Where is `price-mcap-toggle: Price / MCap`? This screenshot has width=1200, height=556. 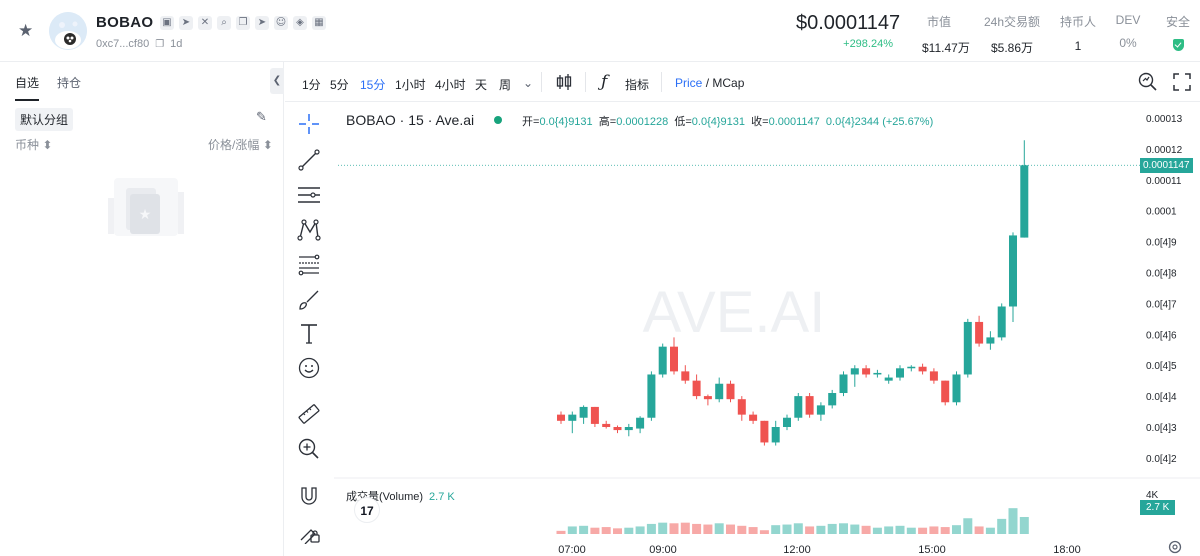
price-mcap-toggle: Price / MCap is located at coordinates (709, 83).